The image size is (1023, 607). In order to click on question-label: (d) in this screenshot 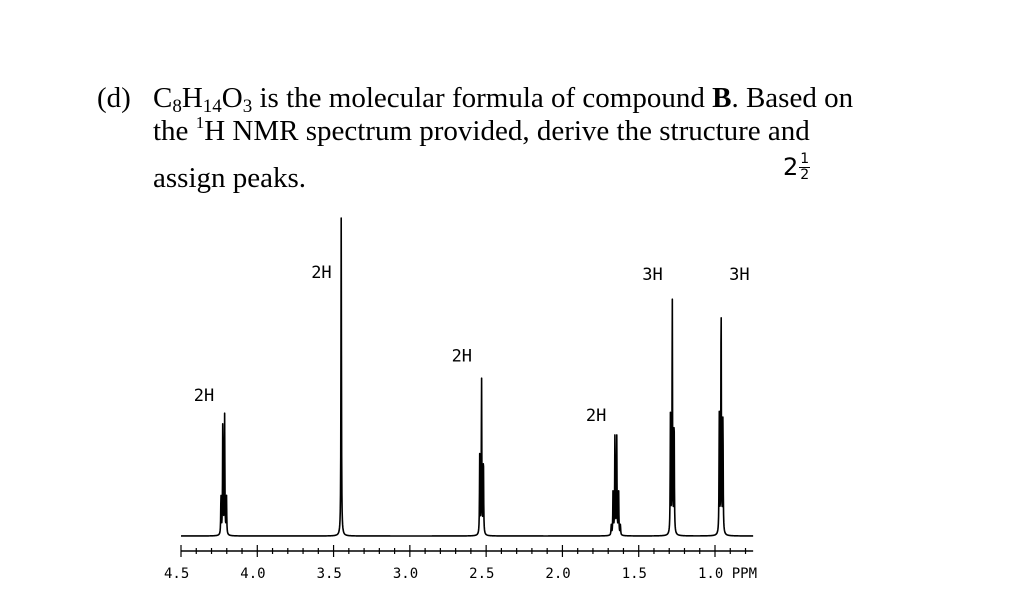, I will do `click(114, 98)`.